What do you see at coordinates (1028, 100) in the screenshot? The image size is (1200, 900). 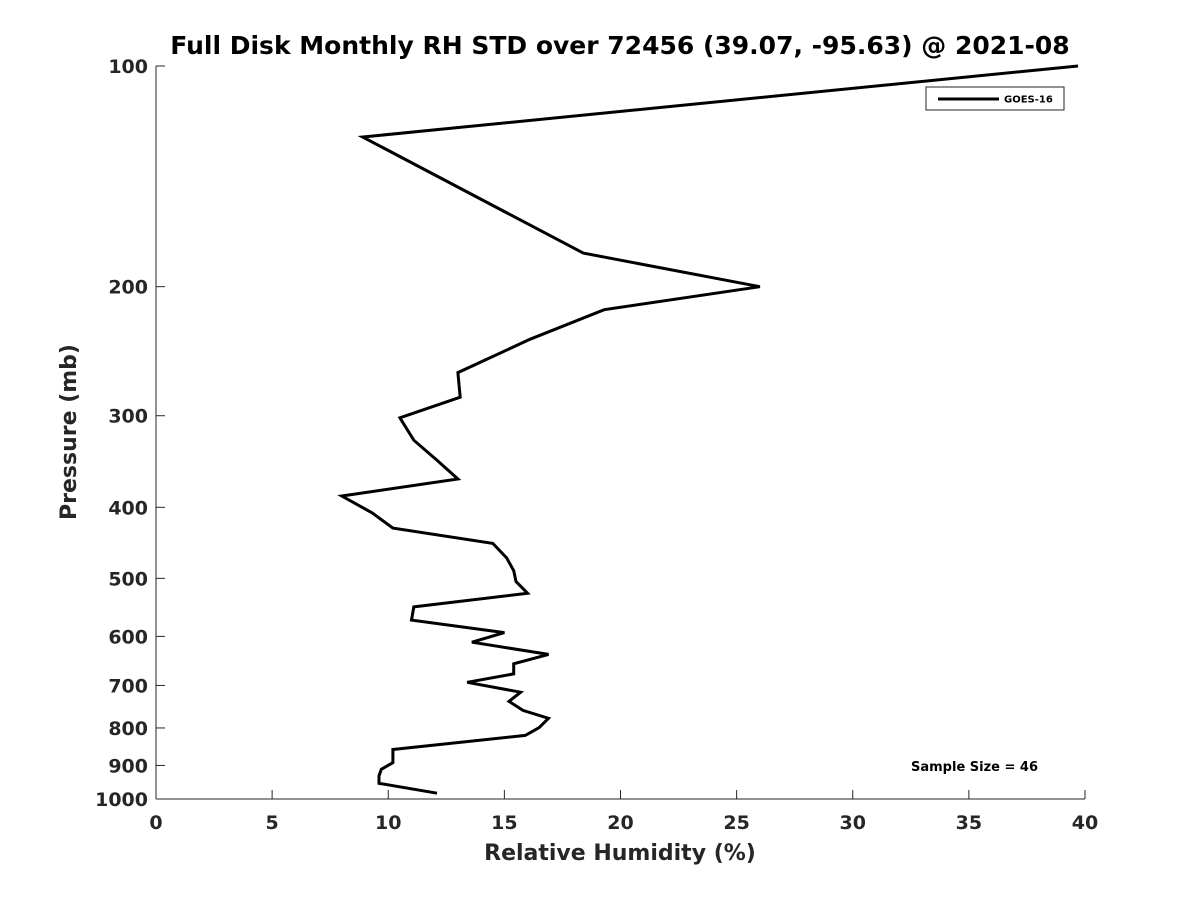 I see `legend-label-goes-16: GOES-16` at bounding box center [1028, 100].